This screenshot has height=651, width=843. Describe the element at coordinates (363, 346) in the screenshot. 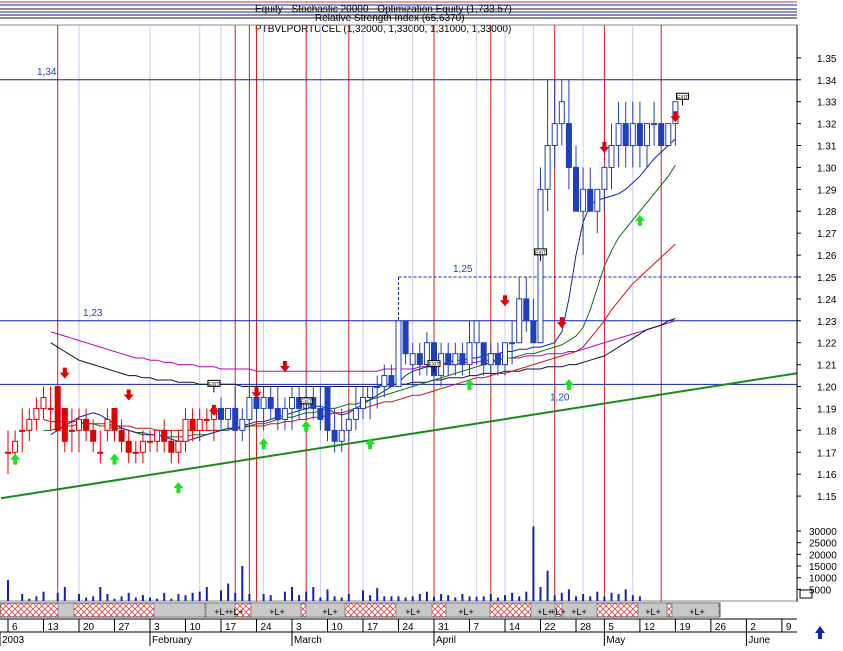

I see `moving-average-line` at that location.